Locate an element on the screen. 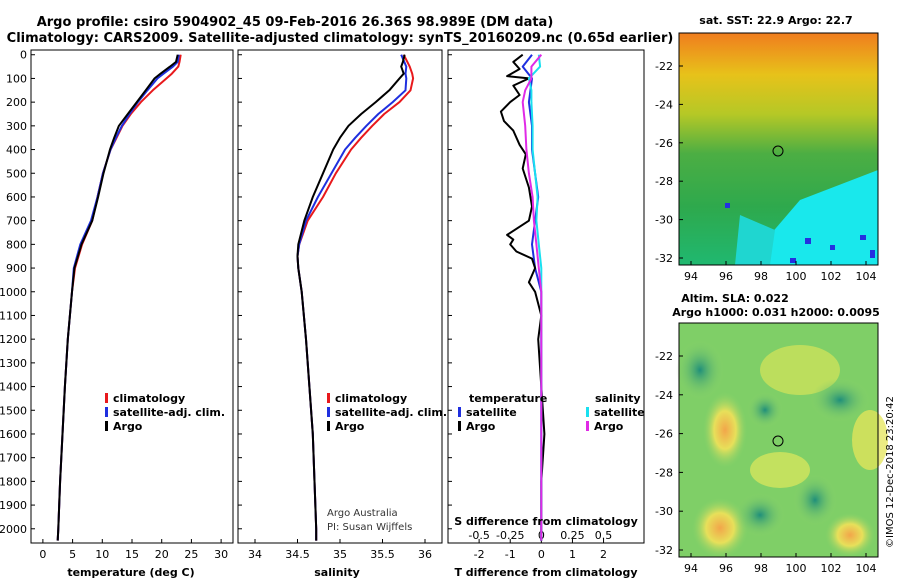  x2-tick-label: -0.5 is located at coordinates (478, 535).